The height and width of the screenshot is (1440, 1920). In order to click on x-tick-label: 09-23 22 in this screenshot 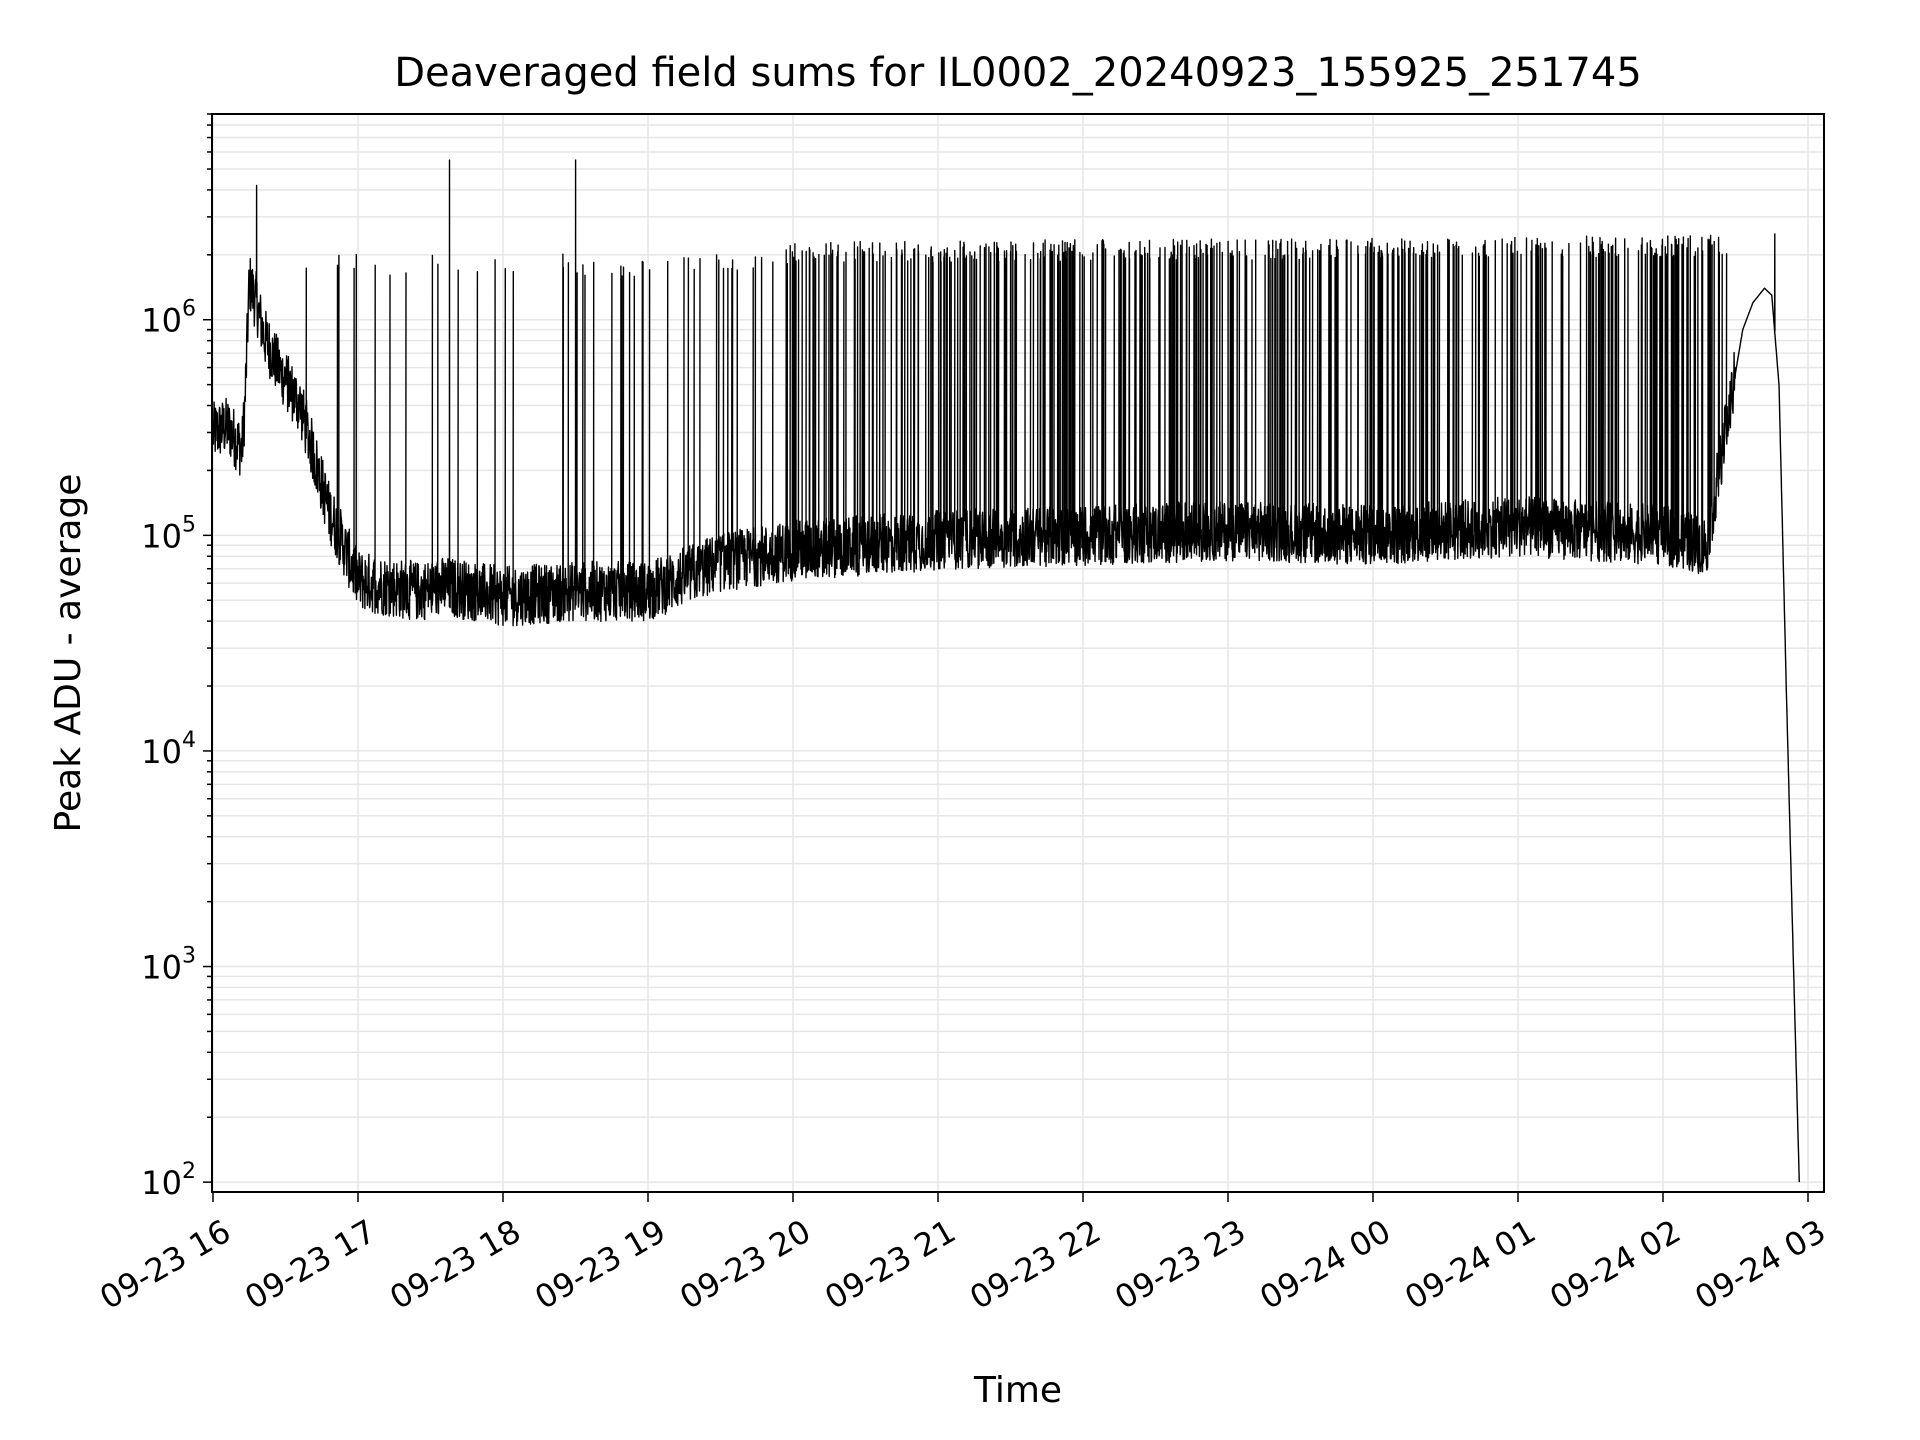, I will do `click(1035, 1264)`.